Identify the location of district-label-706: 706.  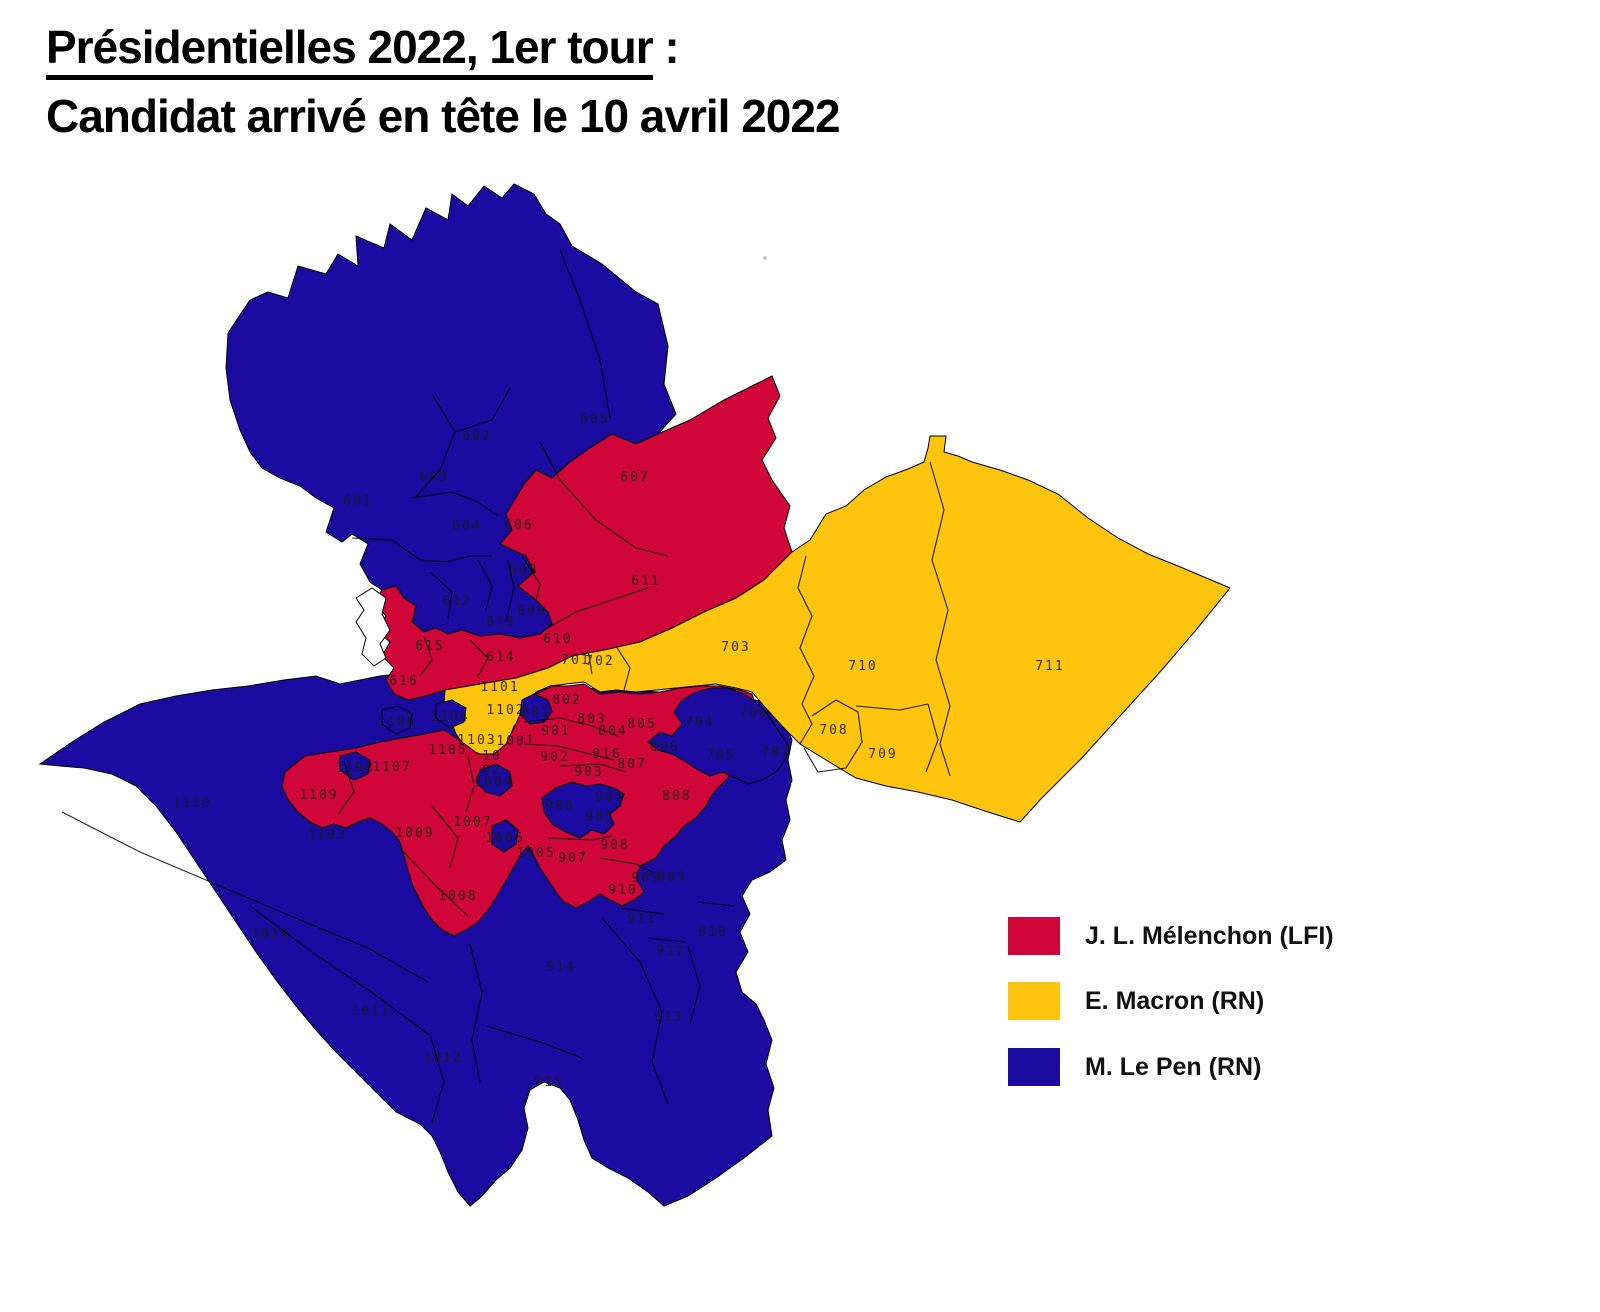
(753, 713).